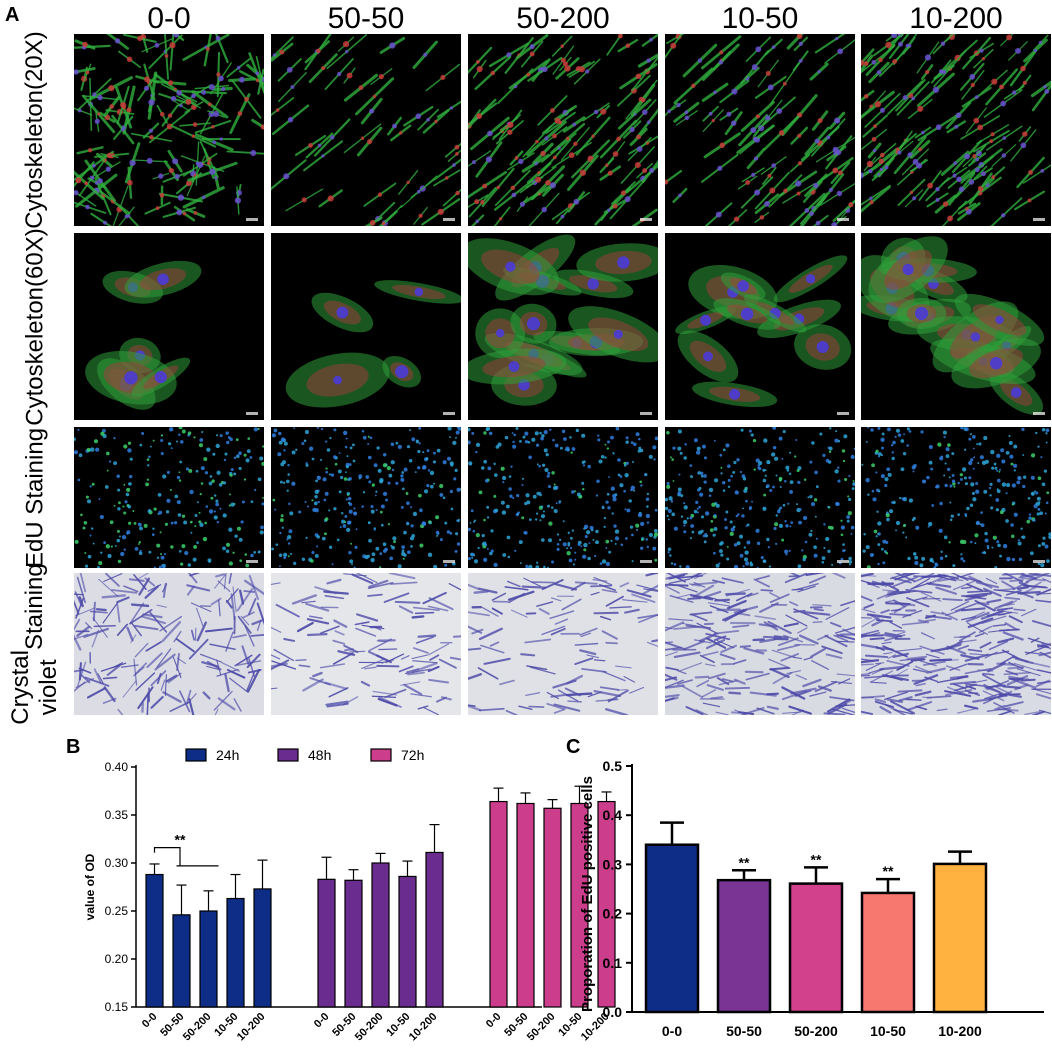 This screenshot has width=1052, height=1055. I want to click on column-header-3: 10-50, so click(760, 19).